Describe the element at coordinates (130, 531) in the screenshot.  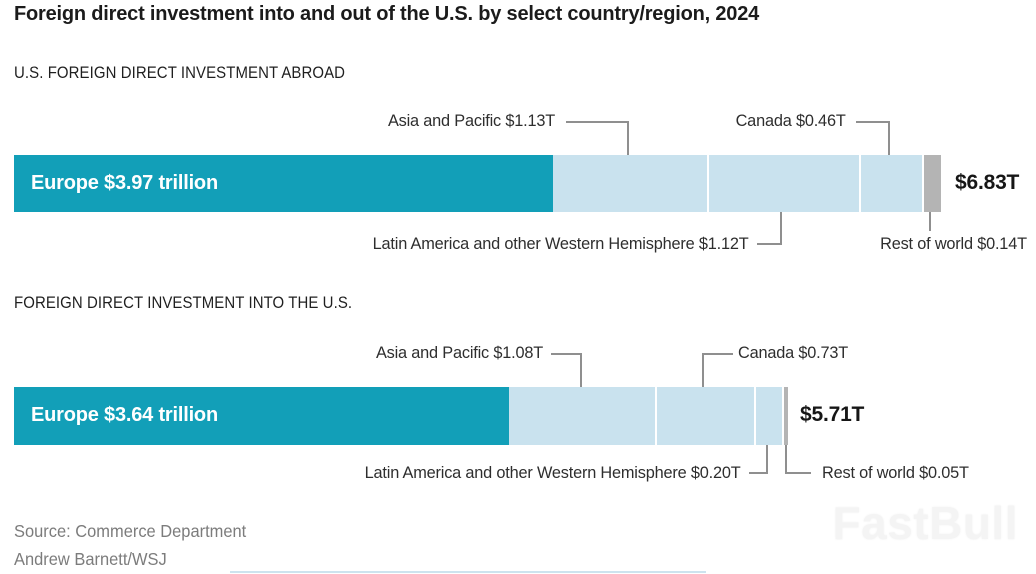
I see `source-credit: Source: Commerce Department` at that location.